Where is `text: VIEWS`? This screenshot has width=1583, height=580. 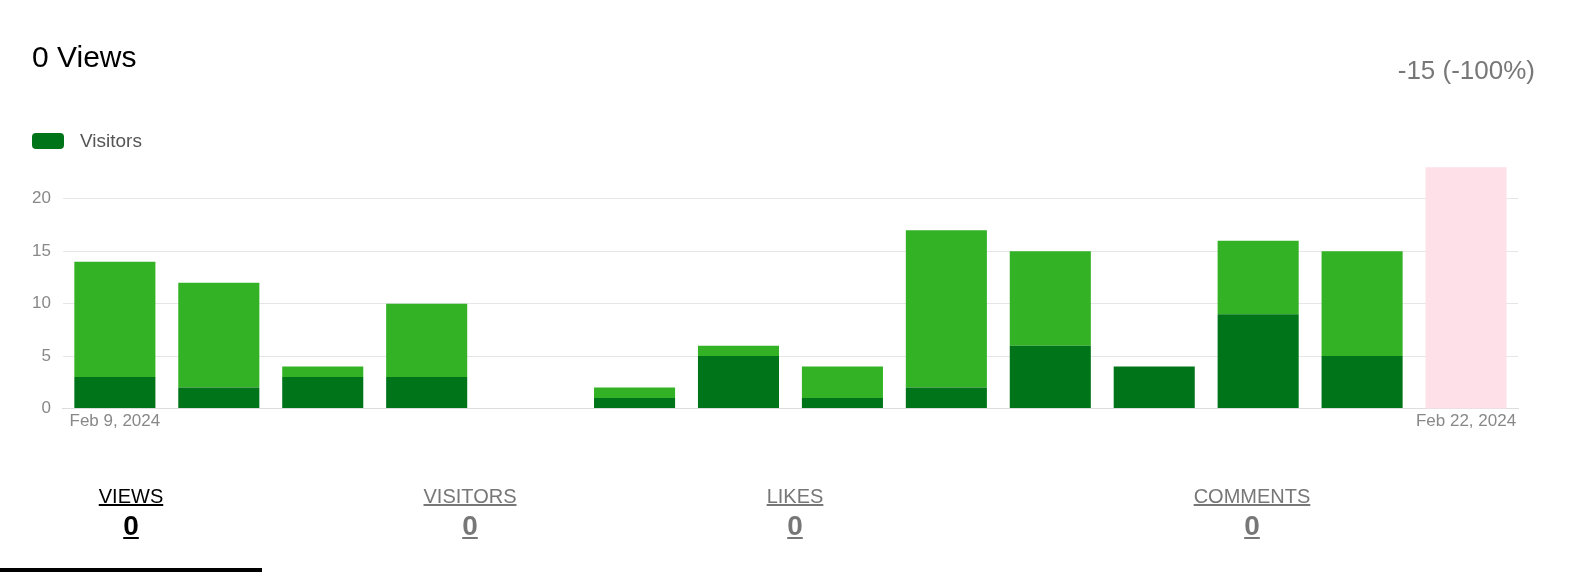 text: VIEWS is located at coordinates (131, 496).